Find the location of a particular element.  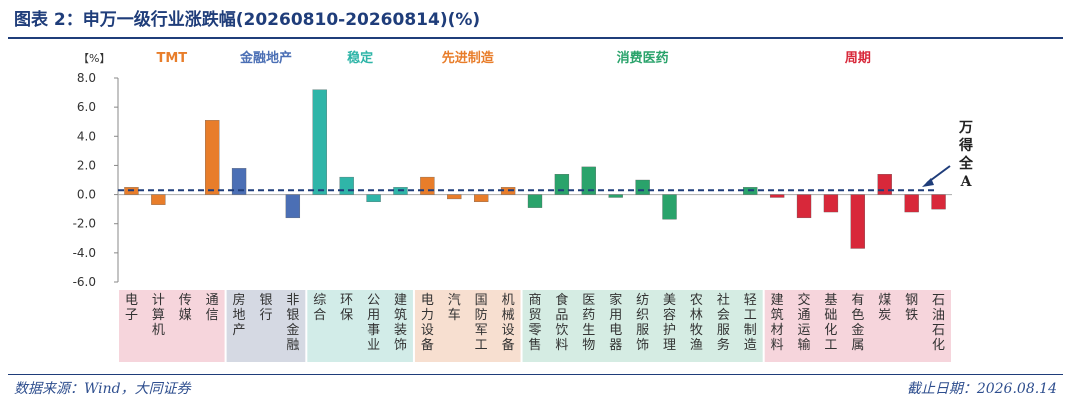

category-label: 商贸零售 is located at coordinates (534, 323).